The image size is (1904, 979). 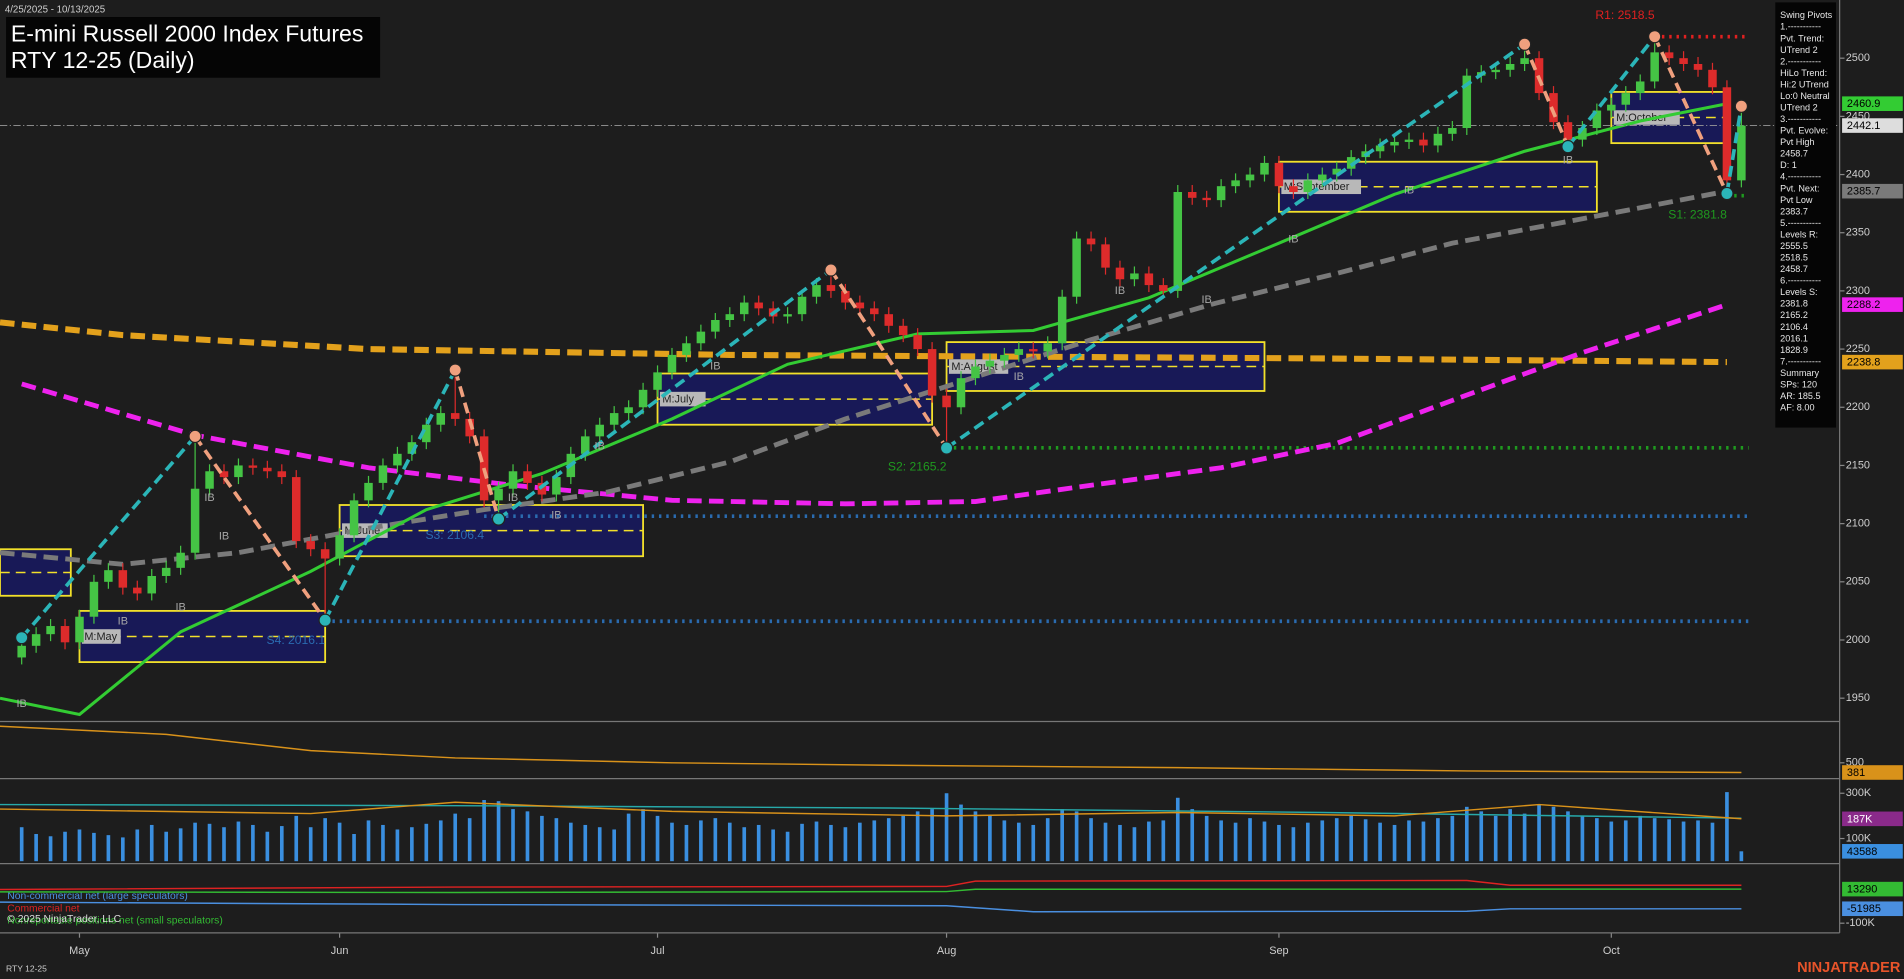 What do you see at coordinates (871, 811) in the screenshot?
I see `indicator-line` at bounding box center [871, 811].